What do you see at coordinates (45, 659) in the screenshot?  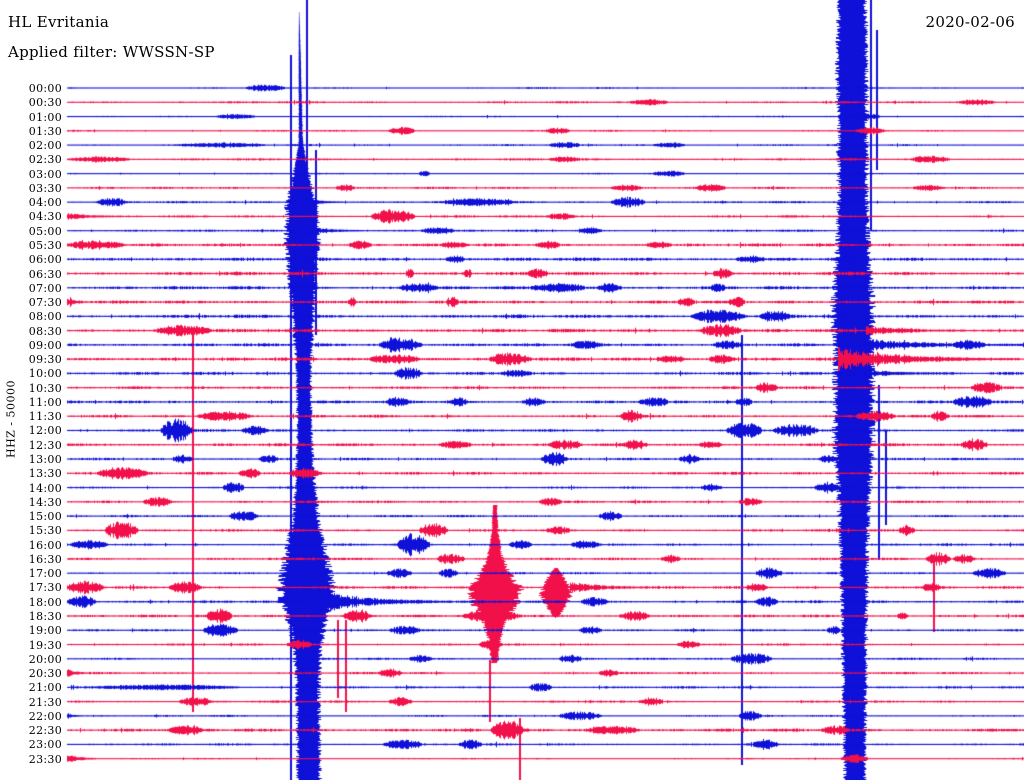 I see `row-time-label: 20:00` at bounding box center [45, 659].